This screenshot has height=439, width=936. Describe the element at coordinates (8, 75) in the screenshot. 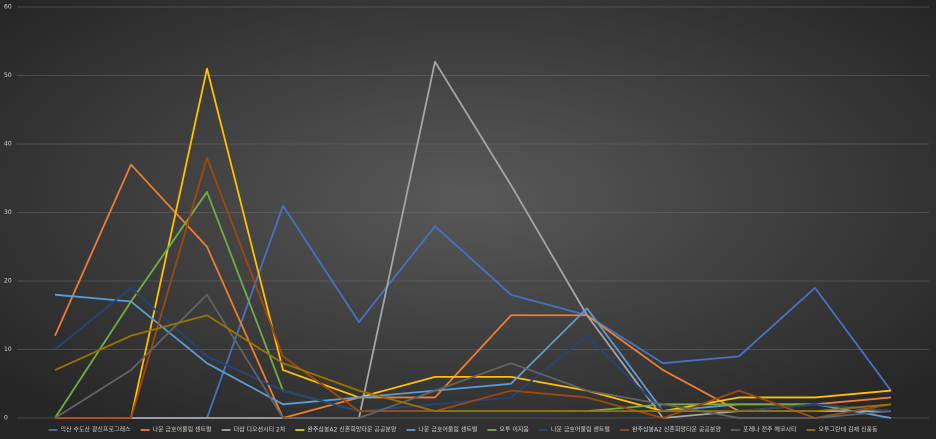

I see `y-tick-label: 50` at that location.